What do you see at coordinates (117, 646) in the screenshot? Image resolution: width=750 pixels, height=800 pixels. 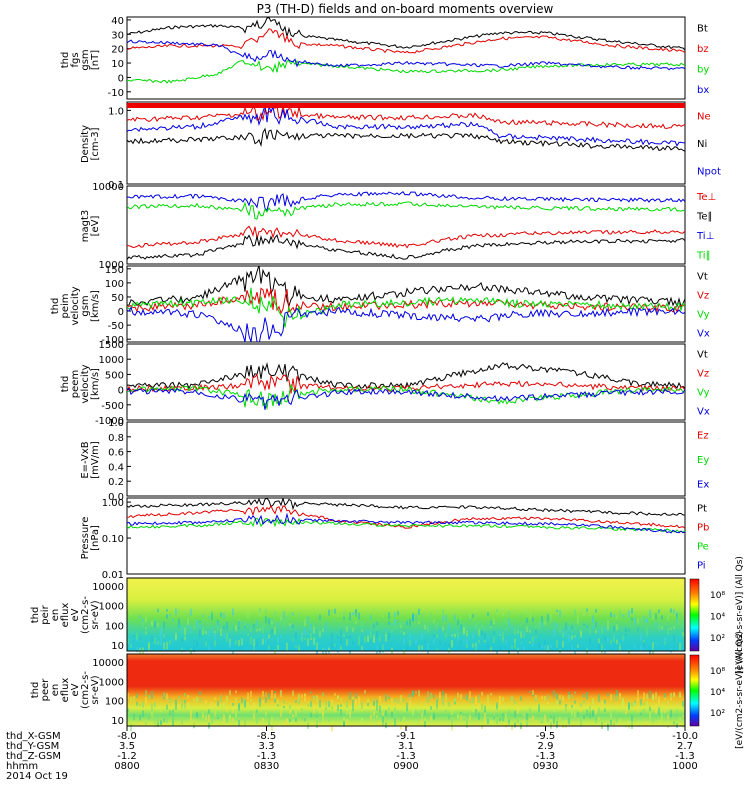 I see `y-tick-label: 10` at bounding box center [117, 646].